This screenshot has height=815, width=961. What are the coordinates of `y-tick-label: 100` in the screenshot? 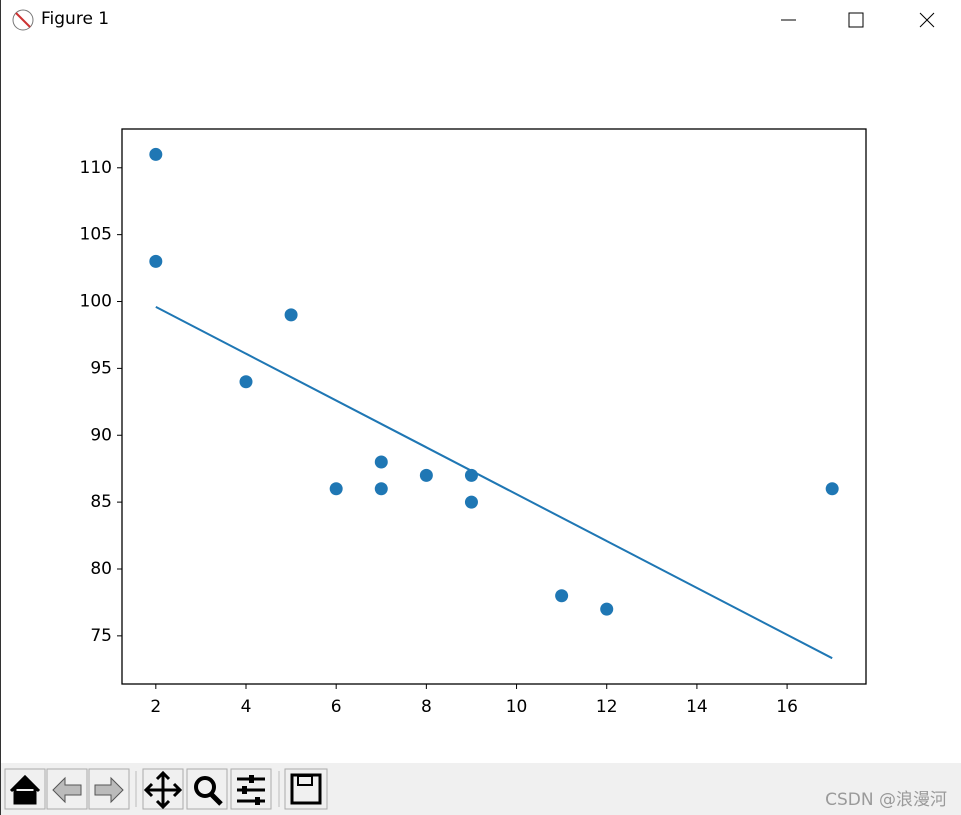 It's located at (96, 302).